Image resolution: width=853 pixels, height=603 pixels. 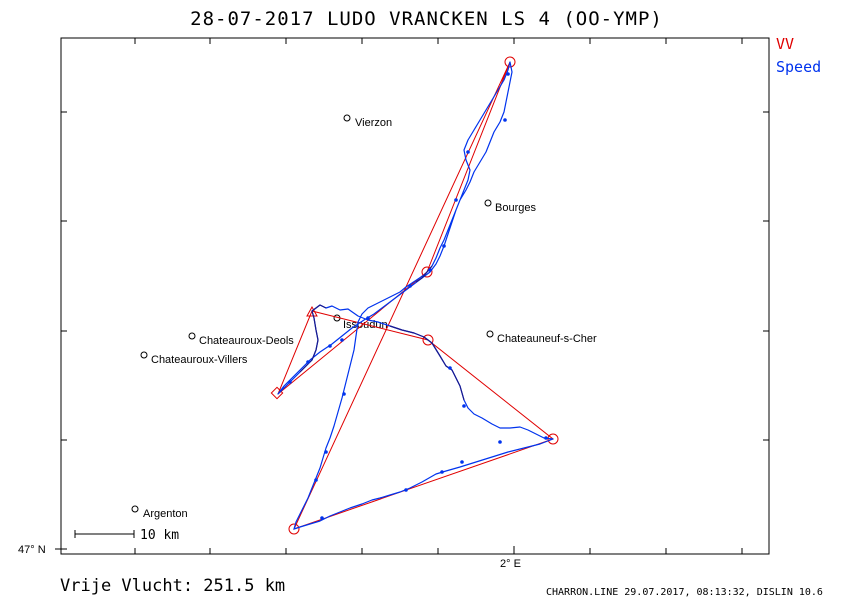 I want to click on top-ticks, so click(x=438, y=41).